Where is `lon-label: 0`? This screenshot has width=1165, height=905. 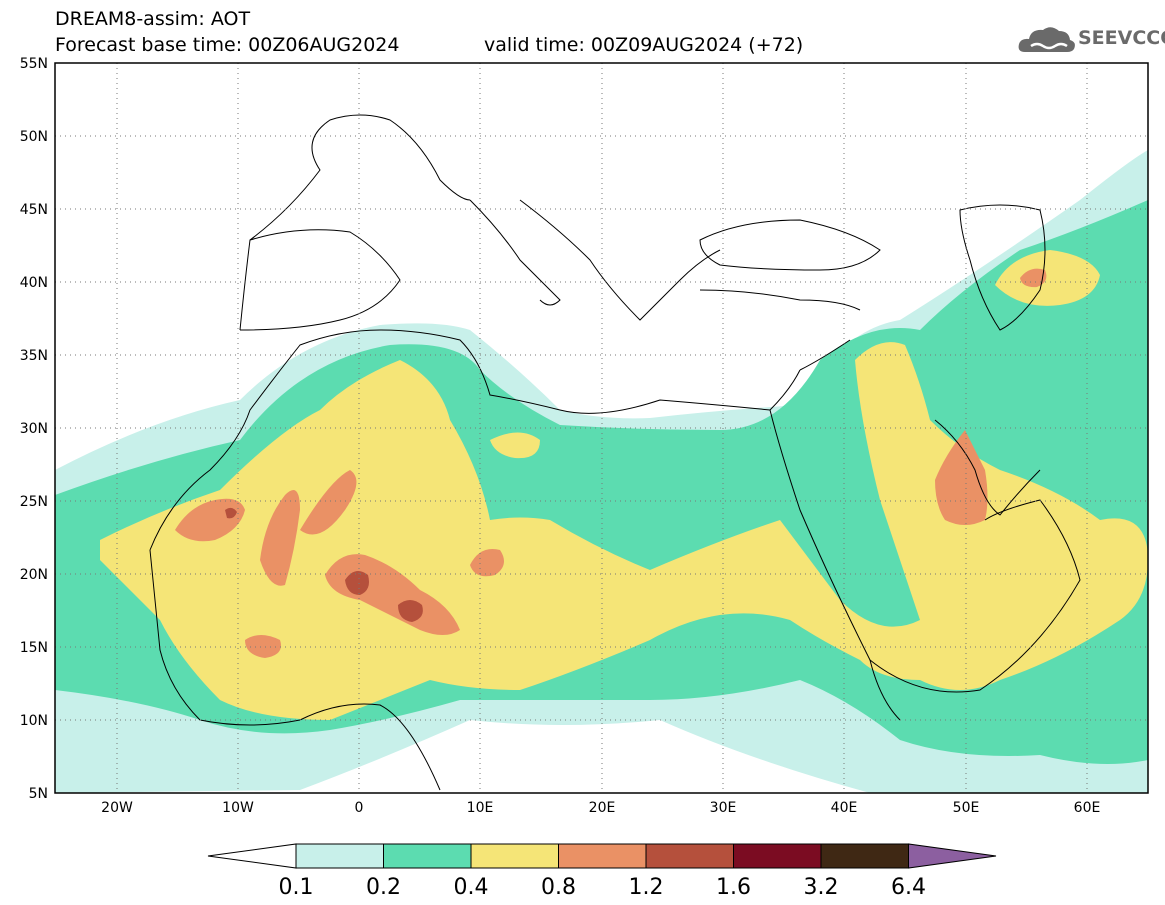
lon-label: 0 is located at coordinates (359, 808).